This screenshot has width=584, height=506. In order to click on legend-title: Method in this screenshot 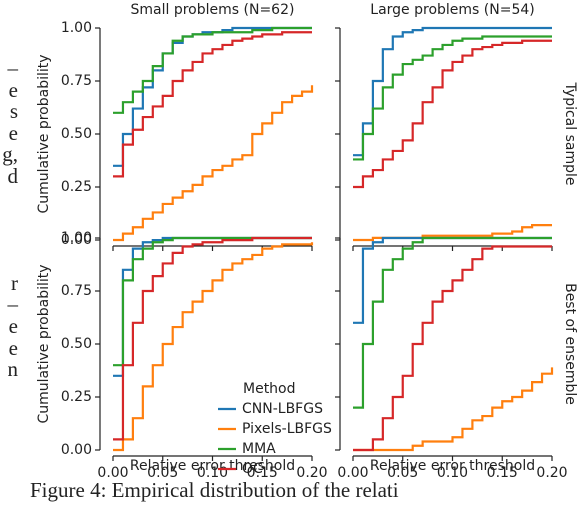, I will do `click(269, 389)`.